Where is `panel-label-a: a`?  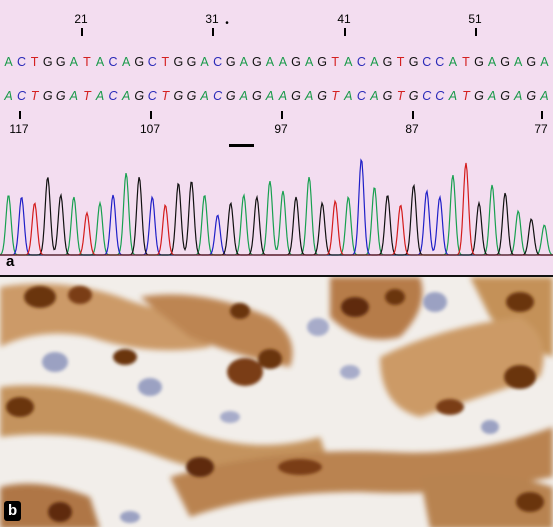
panel-label-a: a is located at coordinates (10, 261).